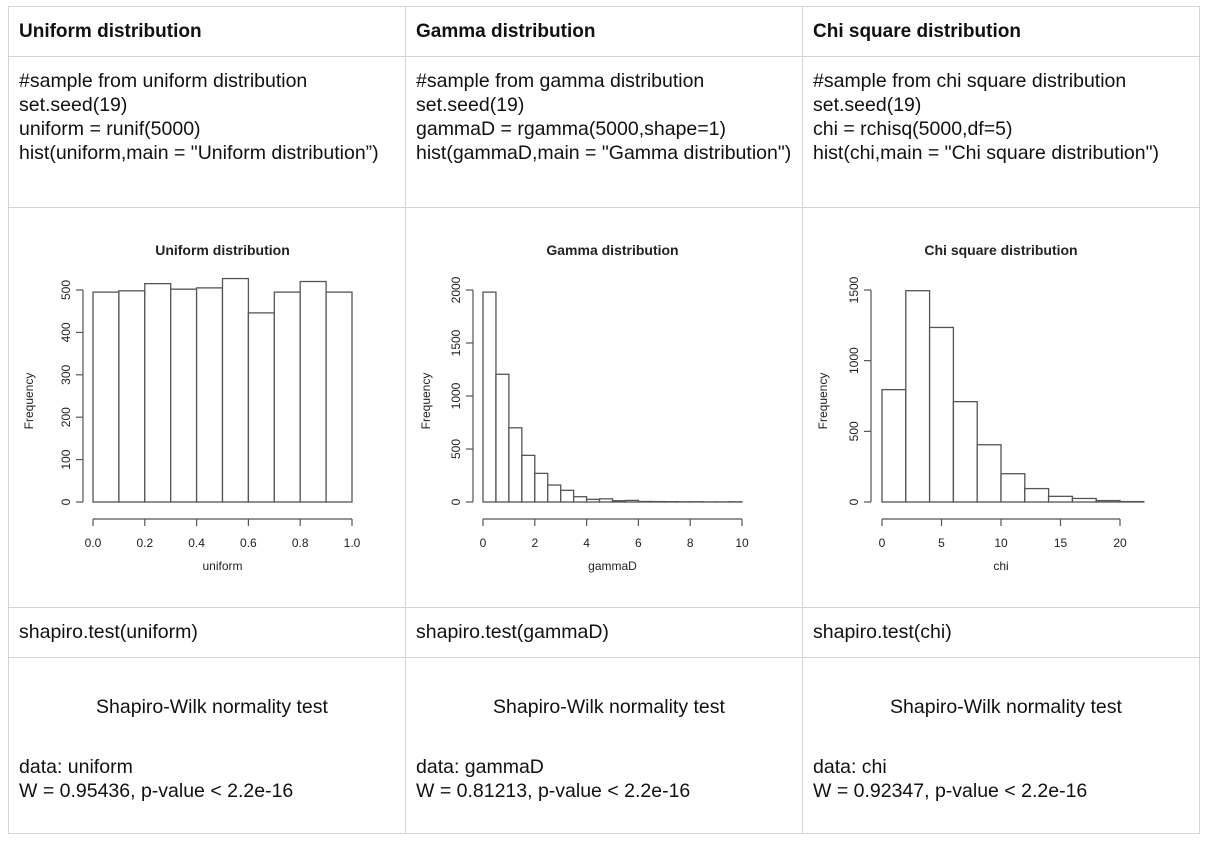 The image size is (1207, 843). I want to click on column-heading: Chi square distribution, so click(917, 31).